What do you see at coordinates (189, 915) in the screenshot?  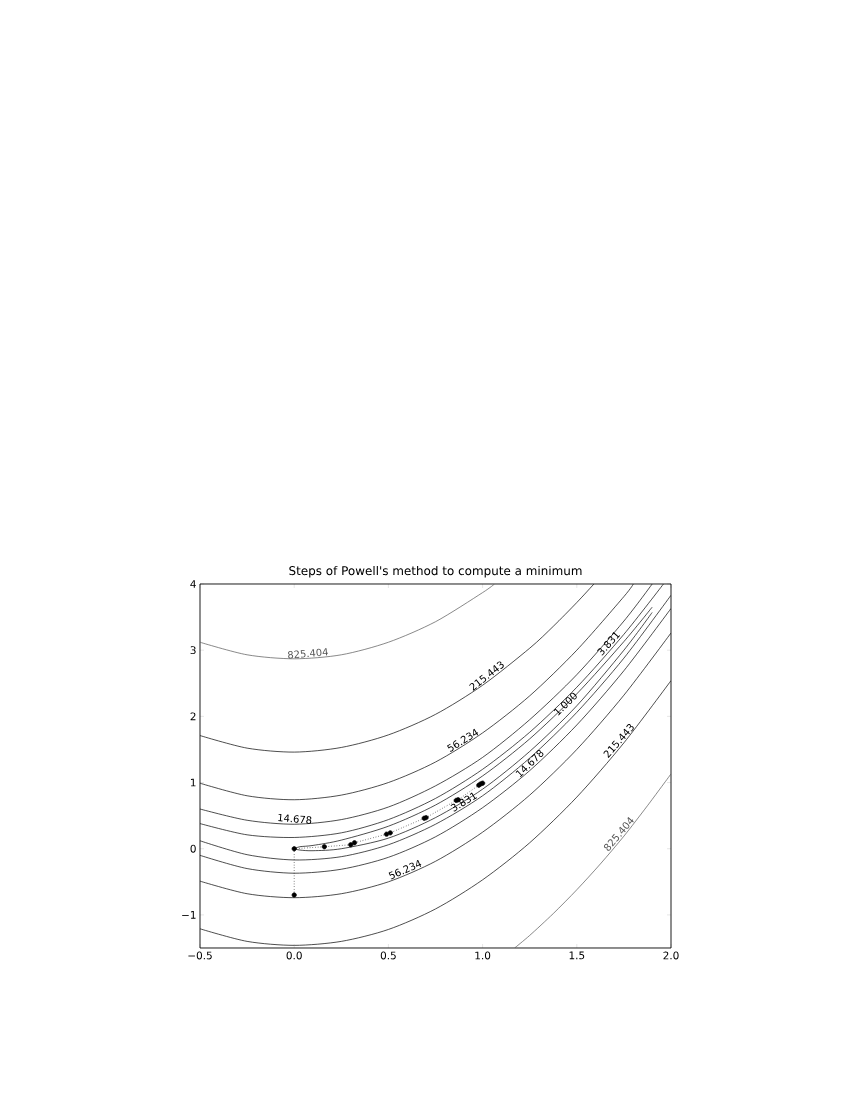 I see `y-tick-label: −1` at bounding box center [189, 915].